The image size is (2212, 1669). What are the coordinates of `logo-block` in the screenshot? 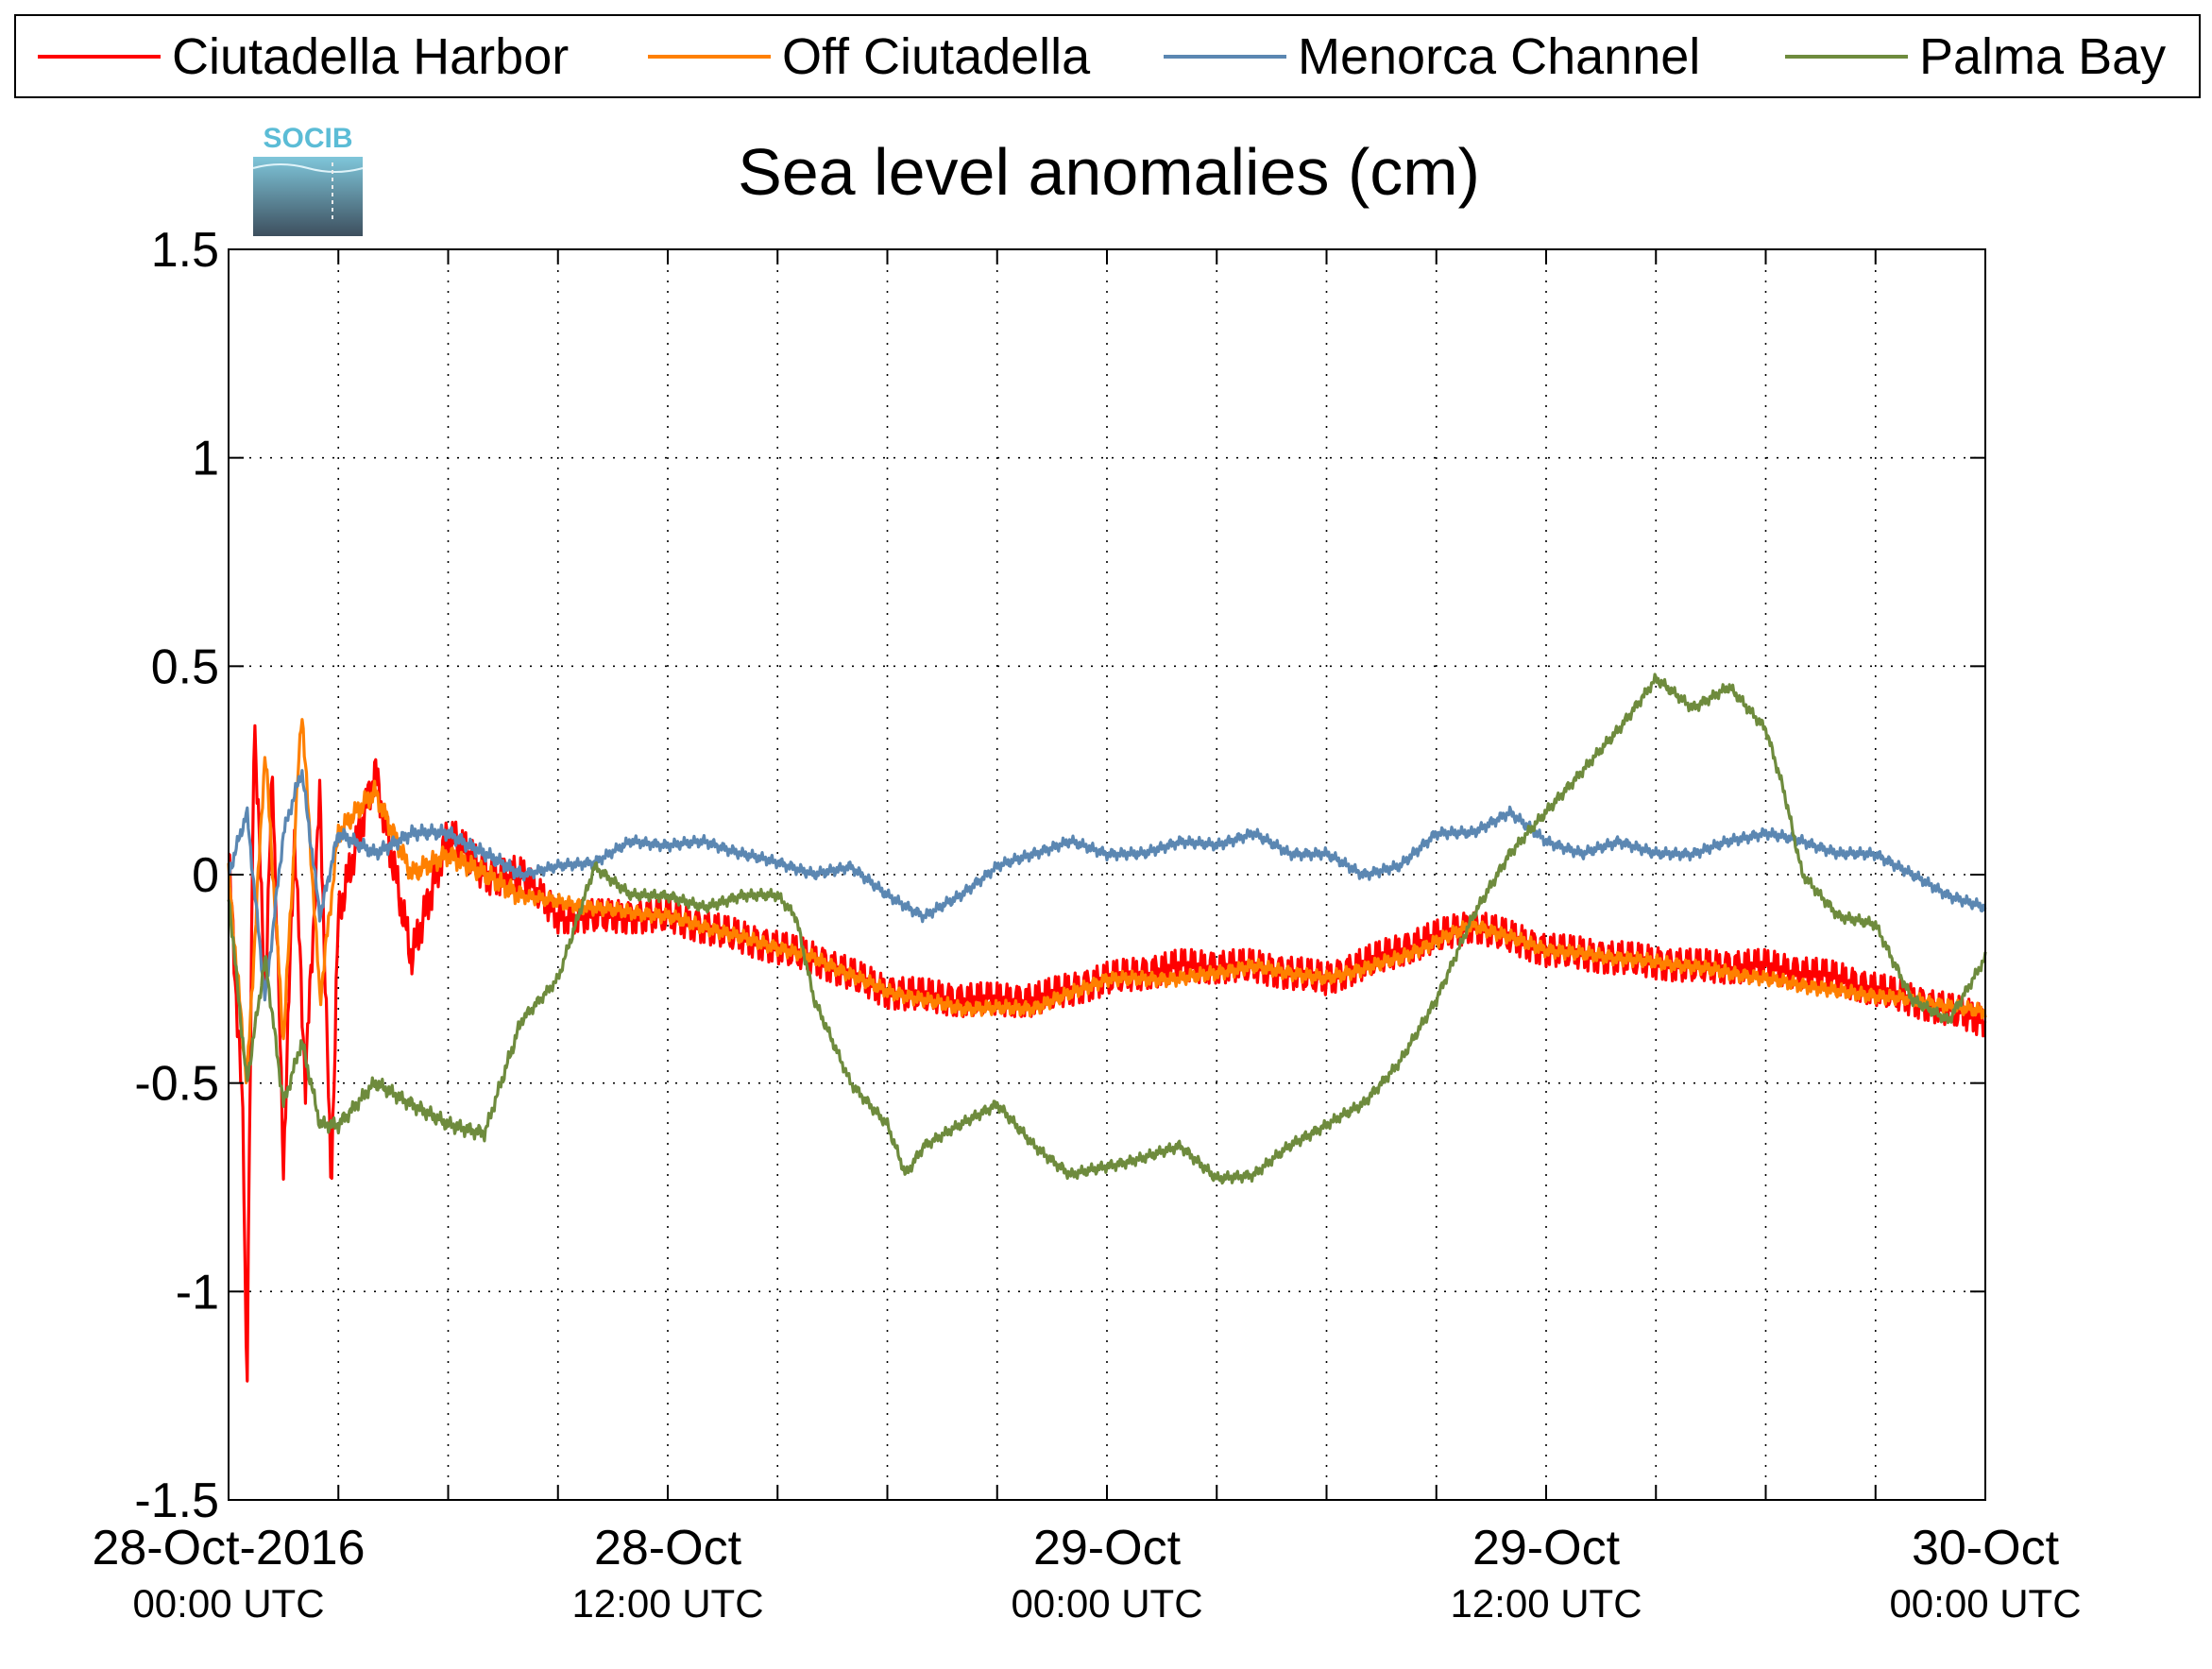 It's located at (308, 197).